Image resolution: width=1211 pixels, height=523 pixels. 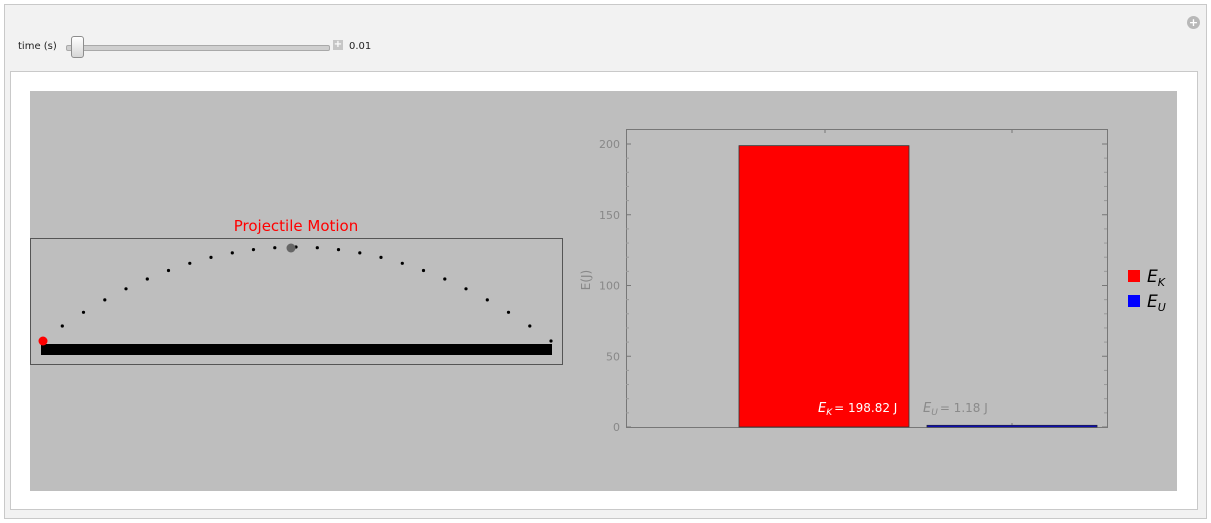 I want to click on projectile-title: Projectile Motion, so click(x=296, y=226).